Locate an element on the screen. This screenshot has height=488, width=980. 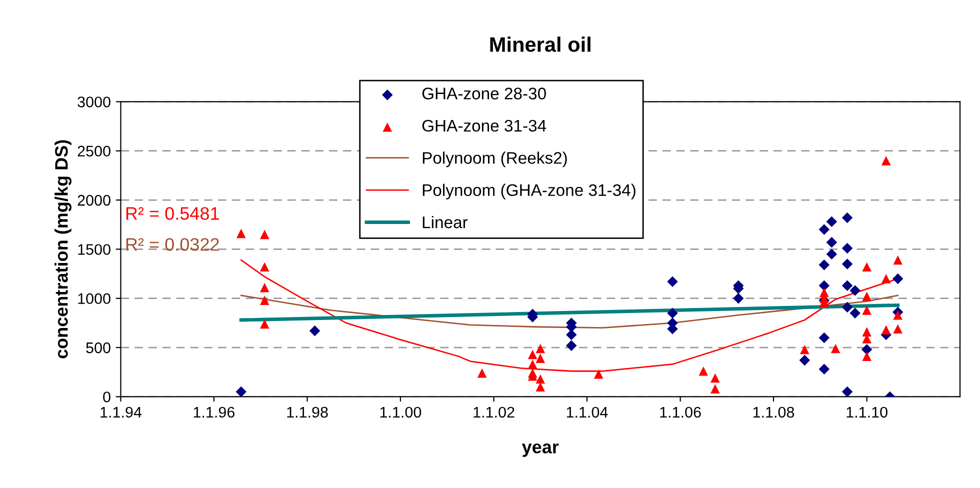
x-tick-label: 1.1.98 is located at coordinates (307, 412).